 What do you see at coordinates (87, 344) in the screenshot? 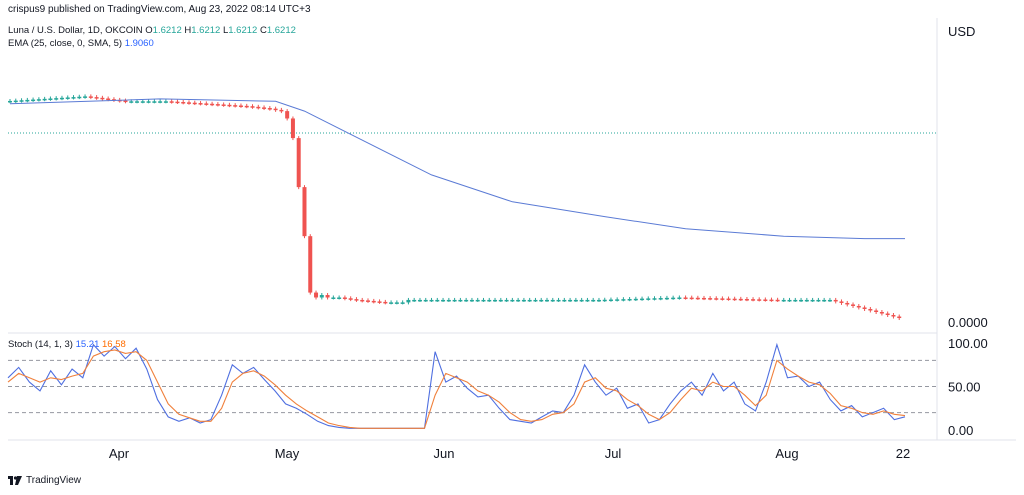
I see `stoch-k-value: 15.21` at bounding box center [87, 344].